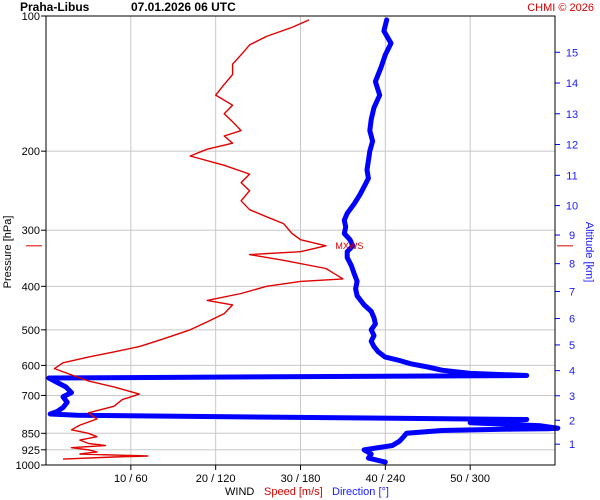 This screenshot has width=600, height=500. I want to click on pressure-tick-label: 1000, so click(28, 466).